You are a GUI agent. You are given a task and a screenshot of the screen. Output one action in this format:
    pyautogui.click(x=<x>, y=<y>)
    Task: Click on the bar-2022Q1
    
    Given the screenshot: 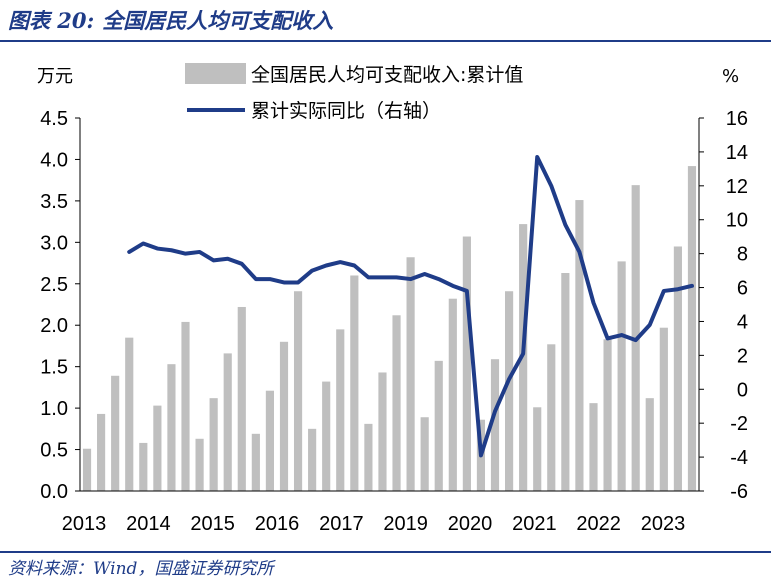 What is the action you would take?
    pyautogui.click(x=593, y=447)
    